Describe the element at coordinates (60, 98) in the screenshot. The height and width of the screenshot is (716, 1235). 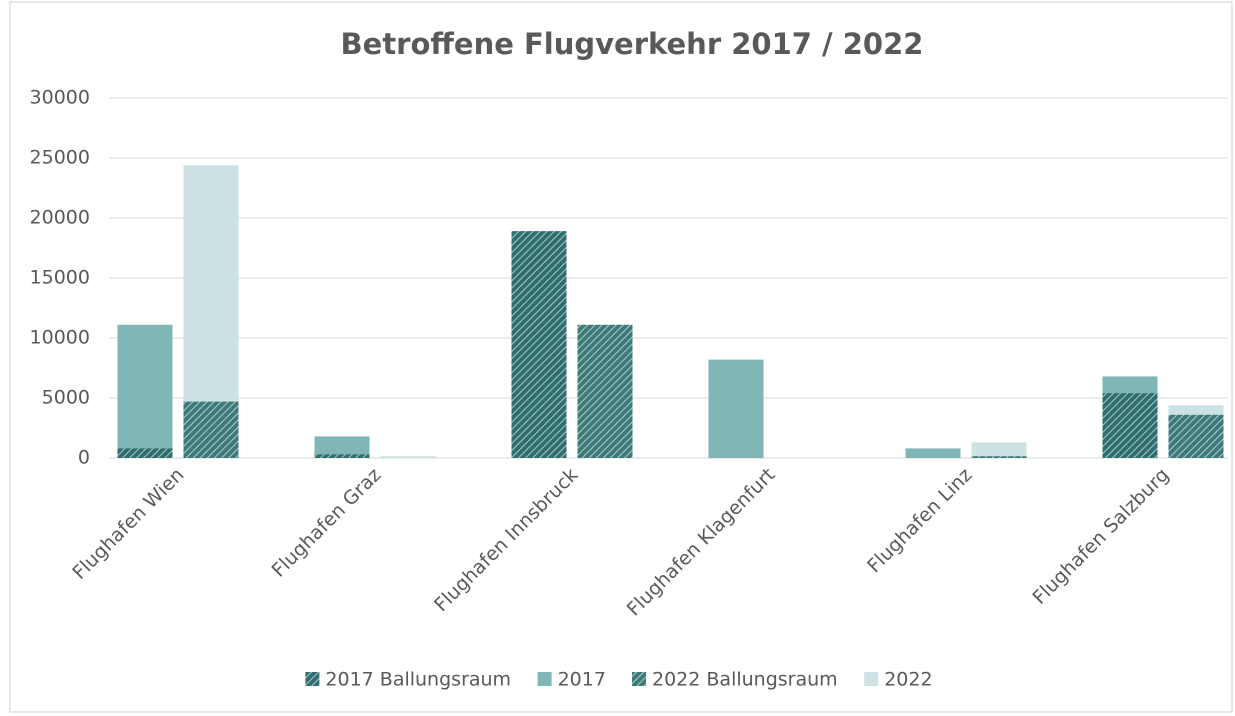
I see `y-tick-label: 30000` at that location.